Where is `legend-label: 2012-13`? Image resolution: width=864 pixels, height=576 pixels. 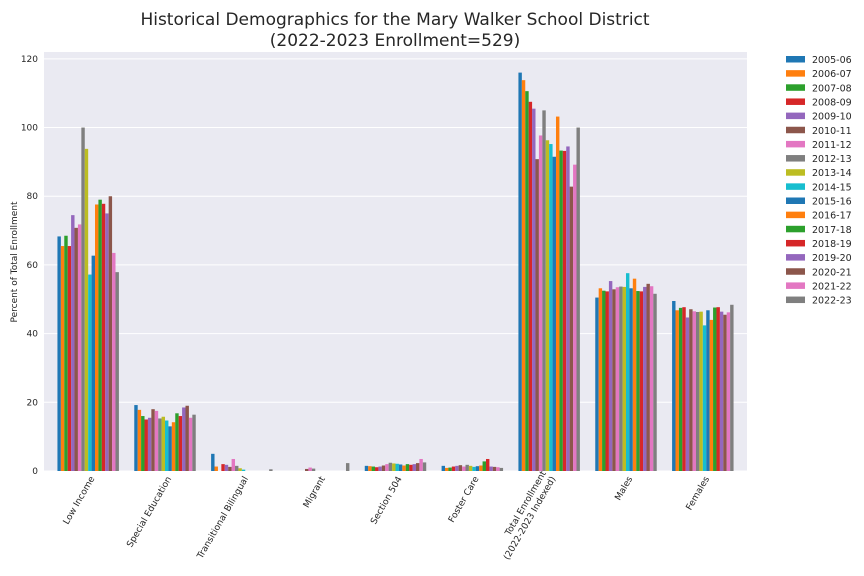 legend-label: 2012-13 is located at coordinates (832, 159).